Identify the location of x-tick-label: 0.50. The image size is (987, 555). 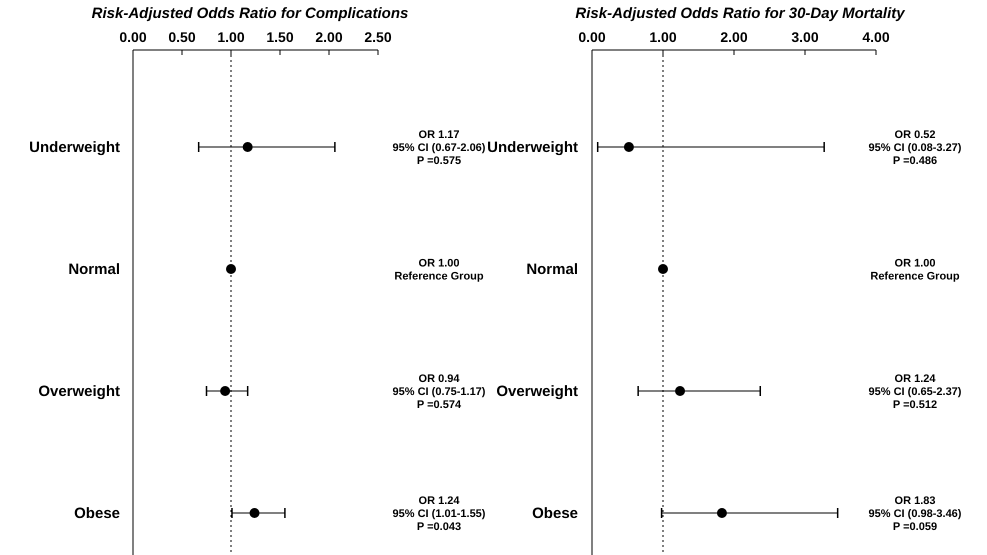
(182, 37).